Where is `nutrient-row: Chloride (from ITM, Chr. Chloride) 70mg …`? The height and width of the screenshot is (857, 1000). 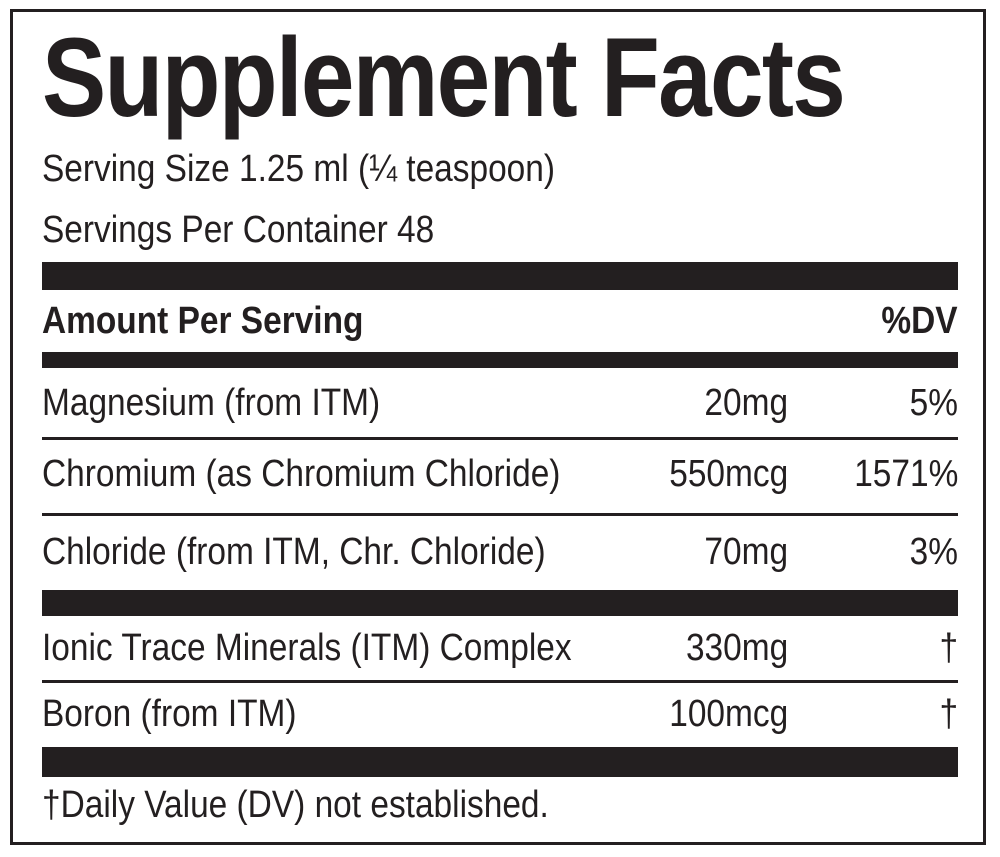
nutrient-row: Chloride (from ITM, Chr. Chloride) 70mg … is located at coordinates (500, 552).